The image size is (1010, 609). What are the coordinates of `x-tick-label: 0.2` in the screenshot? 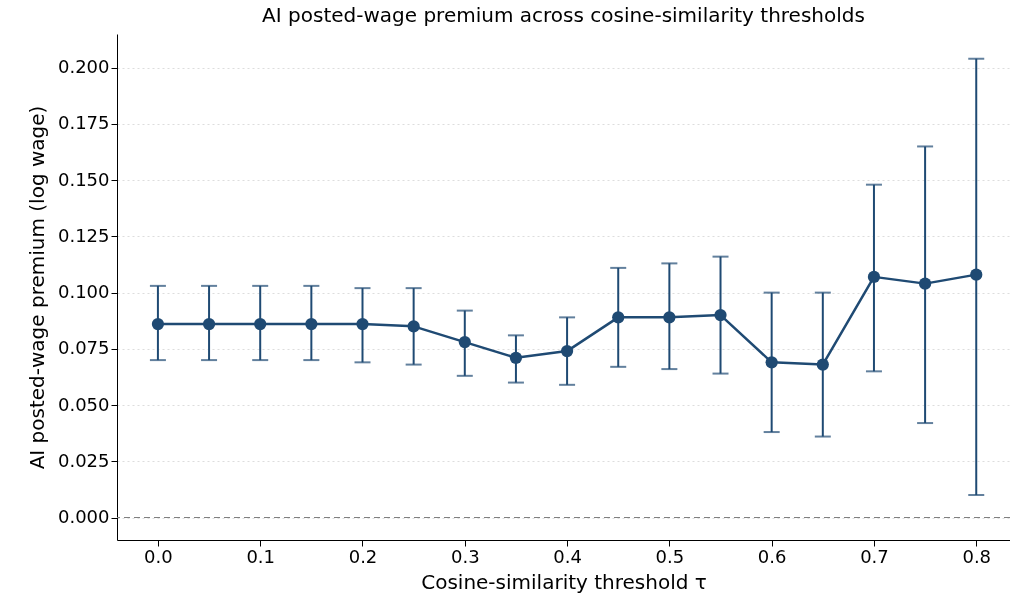 It's located at (363, 556).